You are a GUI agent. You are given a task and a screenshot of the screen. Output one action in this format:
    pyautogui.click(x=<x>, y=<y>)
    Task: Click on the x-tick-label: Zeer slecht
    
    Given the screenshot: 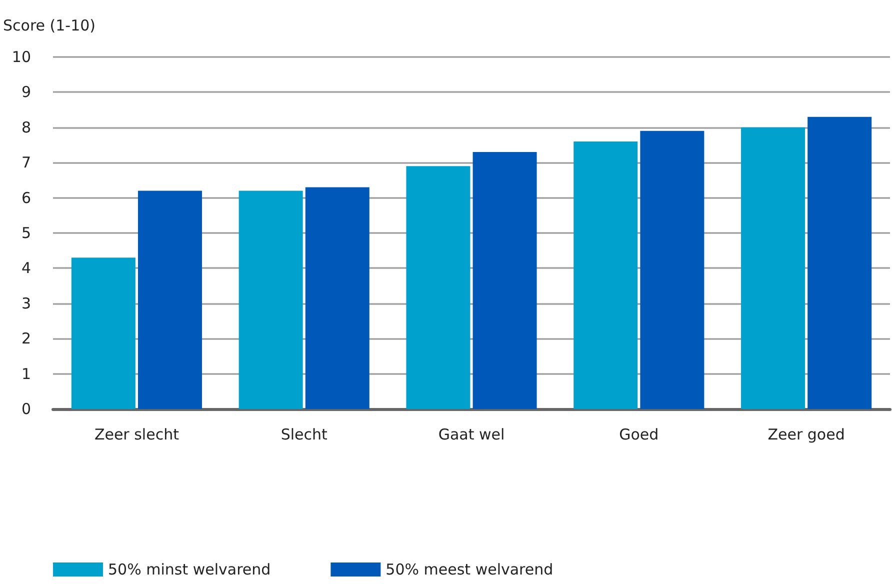 What is the action you would take?
    pyautogui.click(x=137, y=435)
    